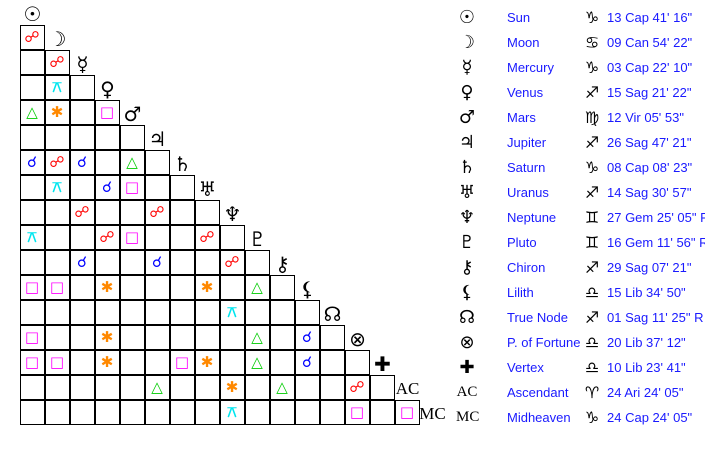  Describe the element at coordinates (539, 417) in the screenshot. I see `planet-name: Midheaven` at that location.